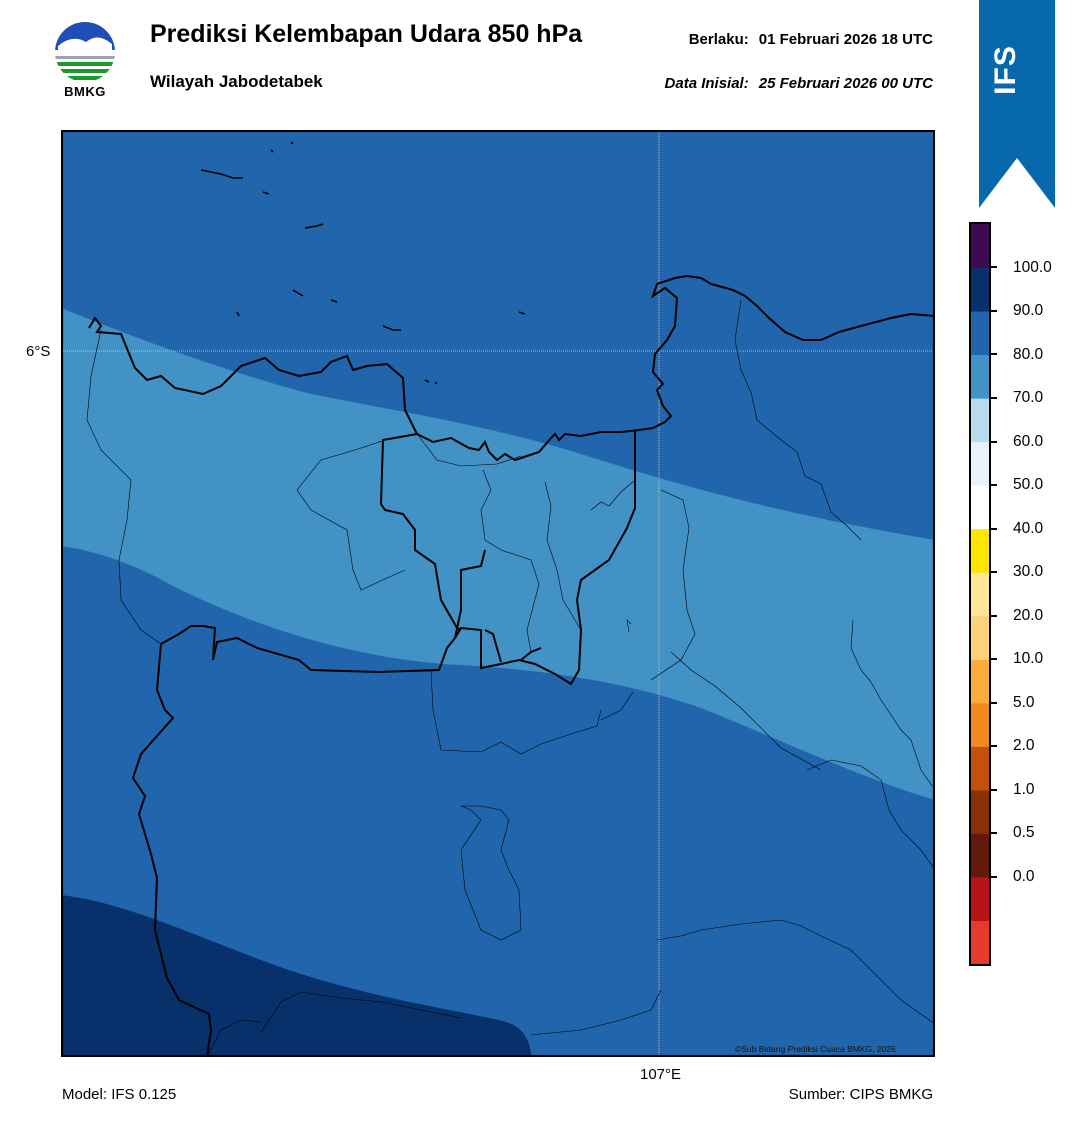 Image resolution: width=1081 pixels, height=1128 pixels. I want to click on colorbar-tick: 10.0, so click(1017, 659).